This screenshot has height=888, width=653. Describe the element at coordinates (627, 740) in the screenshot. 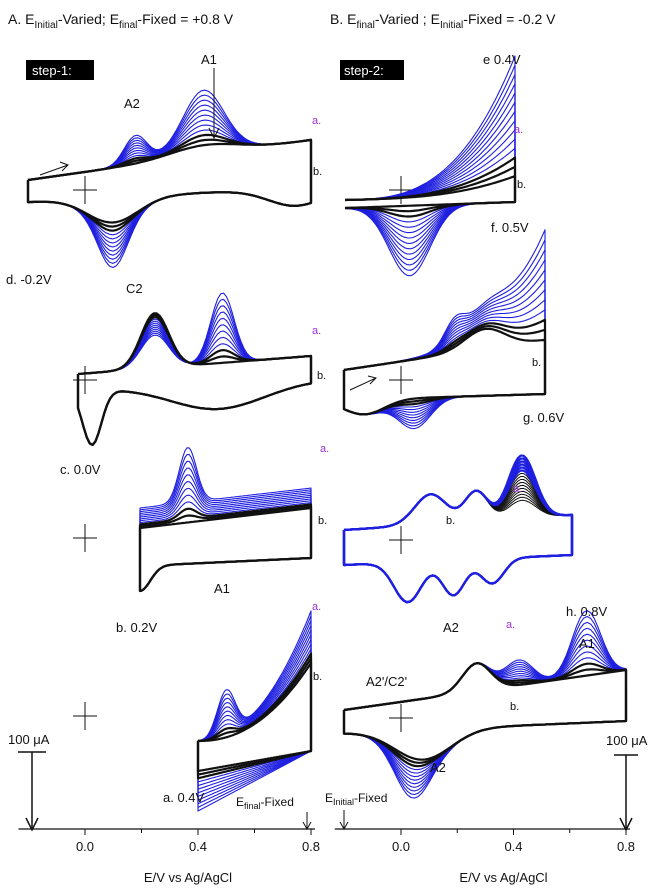

I see `scale-bar-right-label: 100 μA` at that location.